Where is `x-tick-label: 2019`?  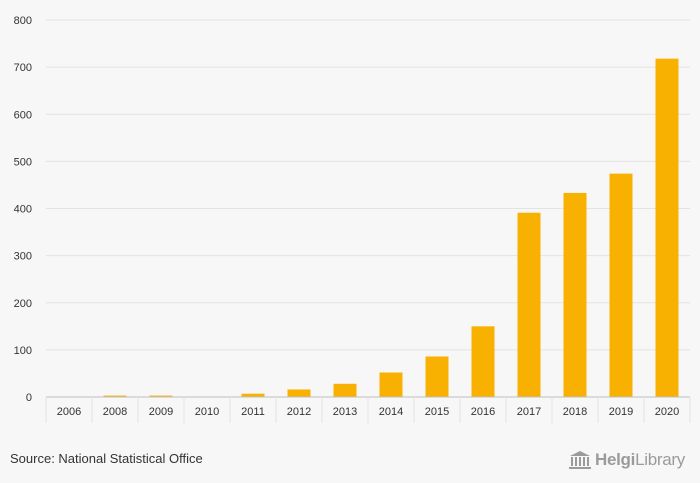 x-tick-label: 2019 is located at coordinates (621, 412).